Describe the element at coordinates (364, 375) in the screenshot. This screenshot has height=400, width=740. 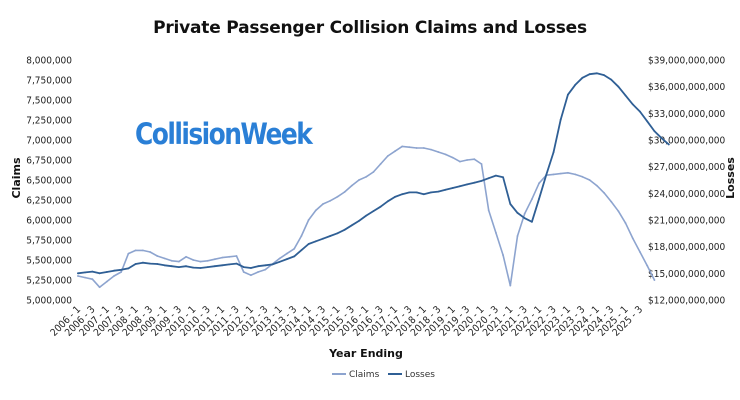
I see `legend-label-claims: Claims` at that location.